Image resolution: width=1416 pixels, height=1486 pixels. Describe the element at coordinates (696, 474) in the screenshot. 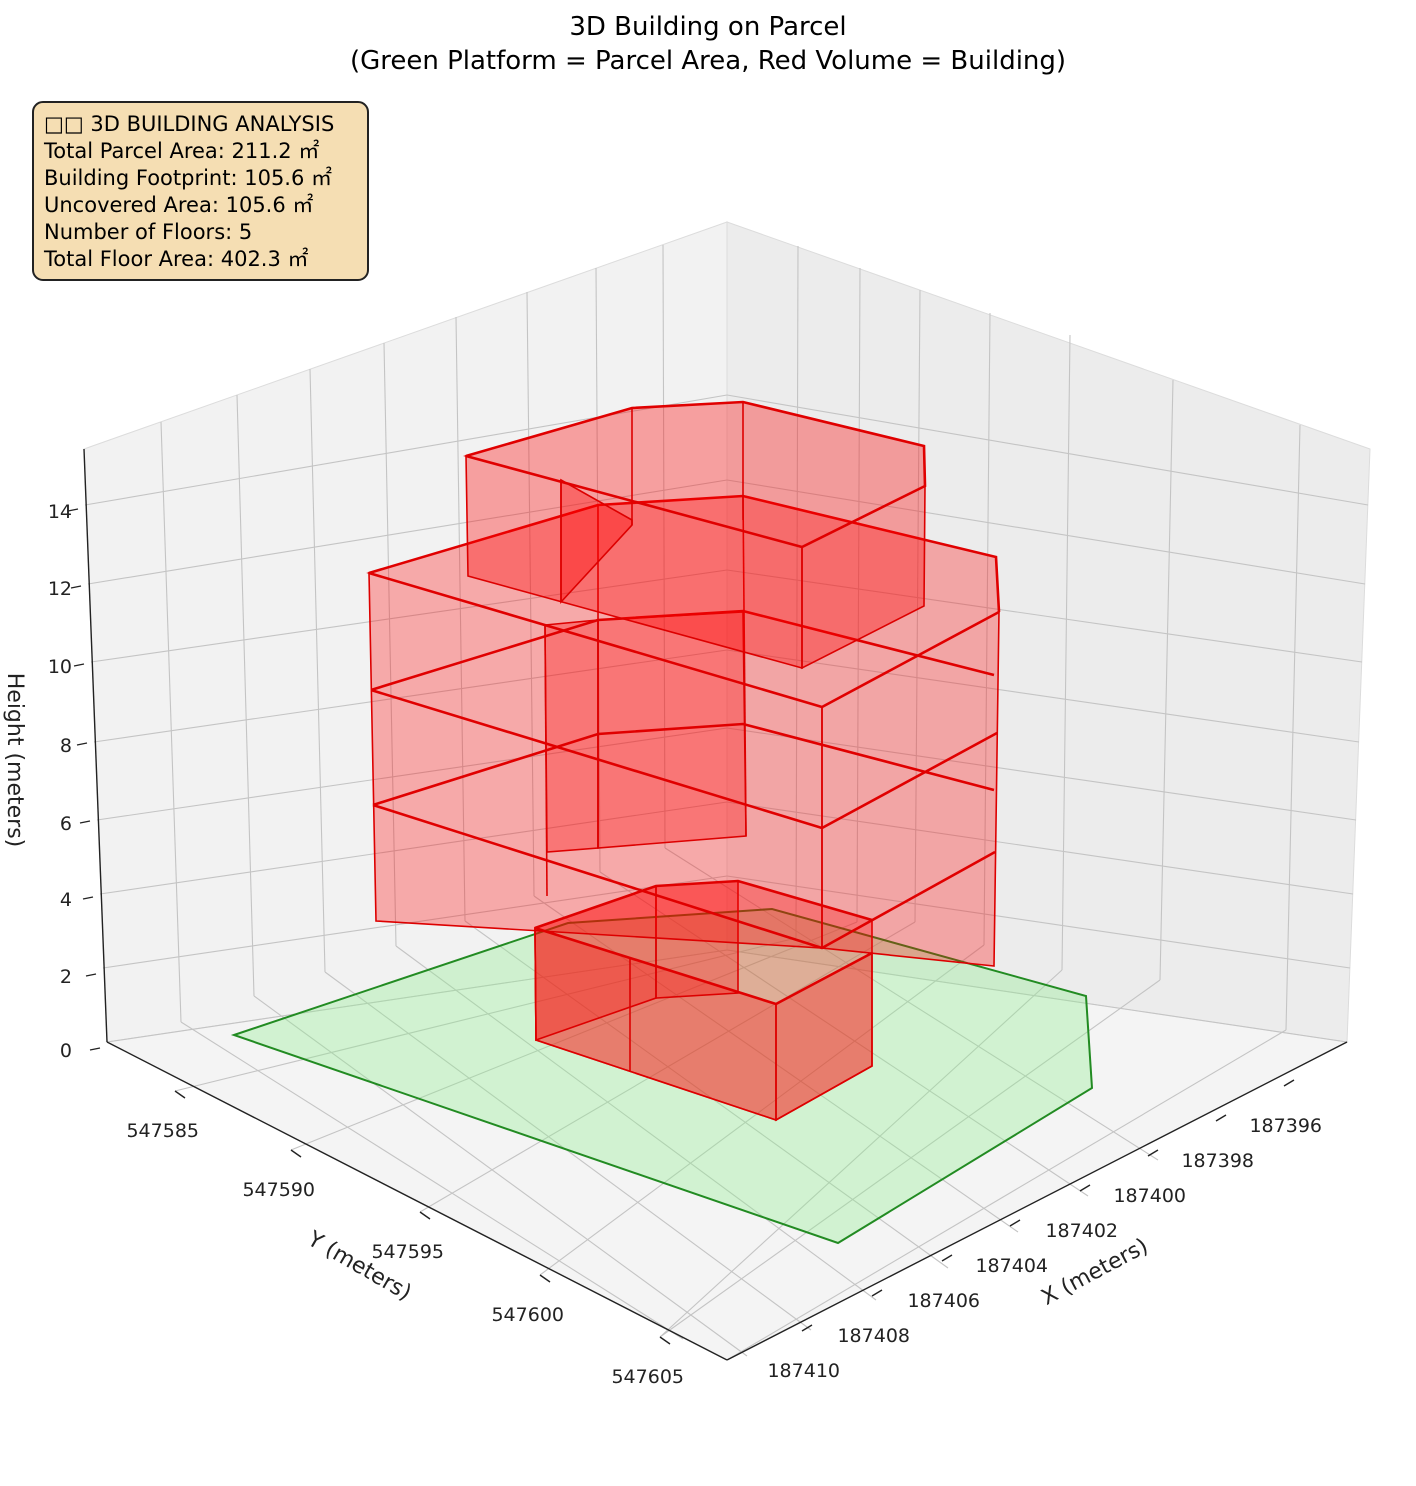

I see `building-top-outline` at that location.